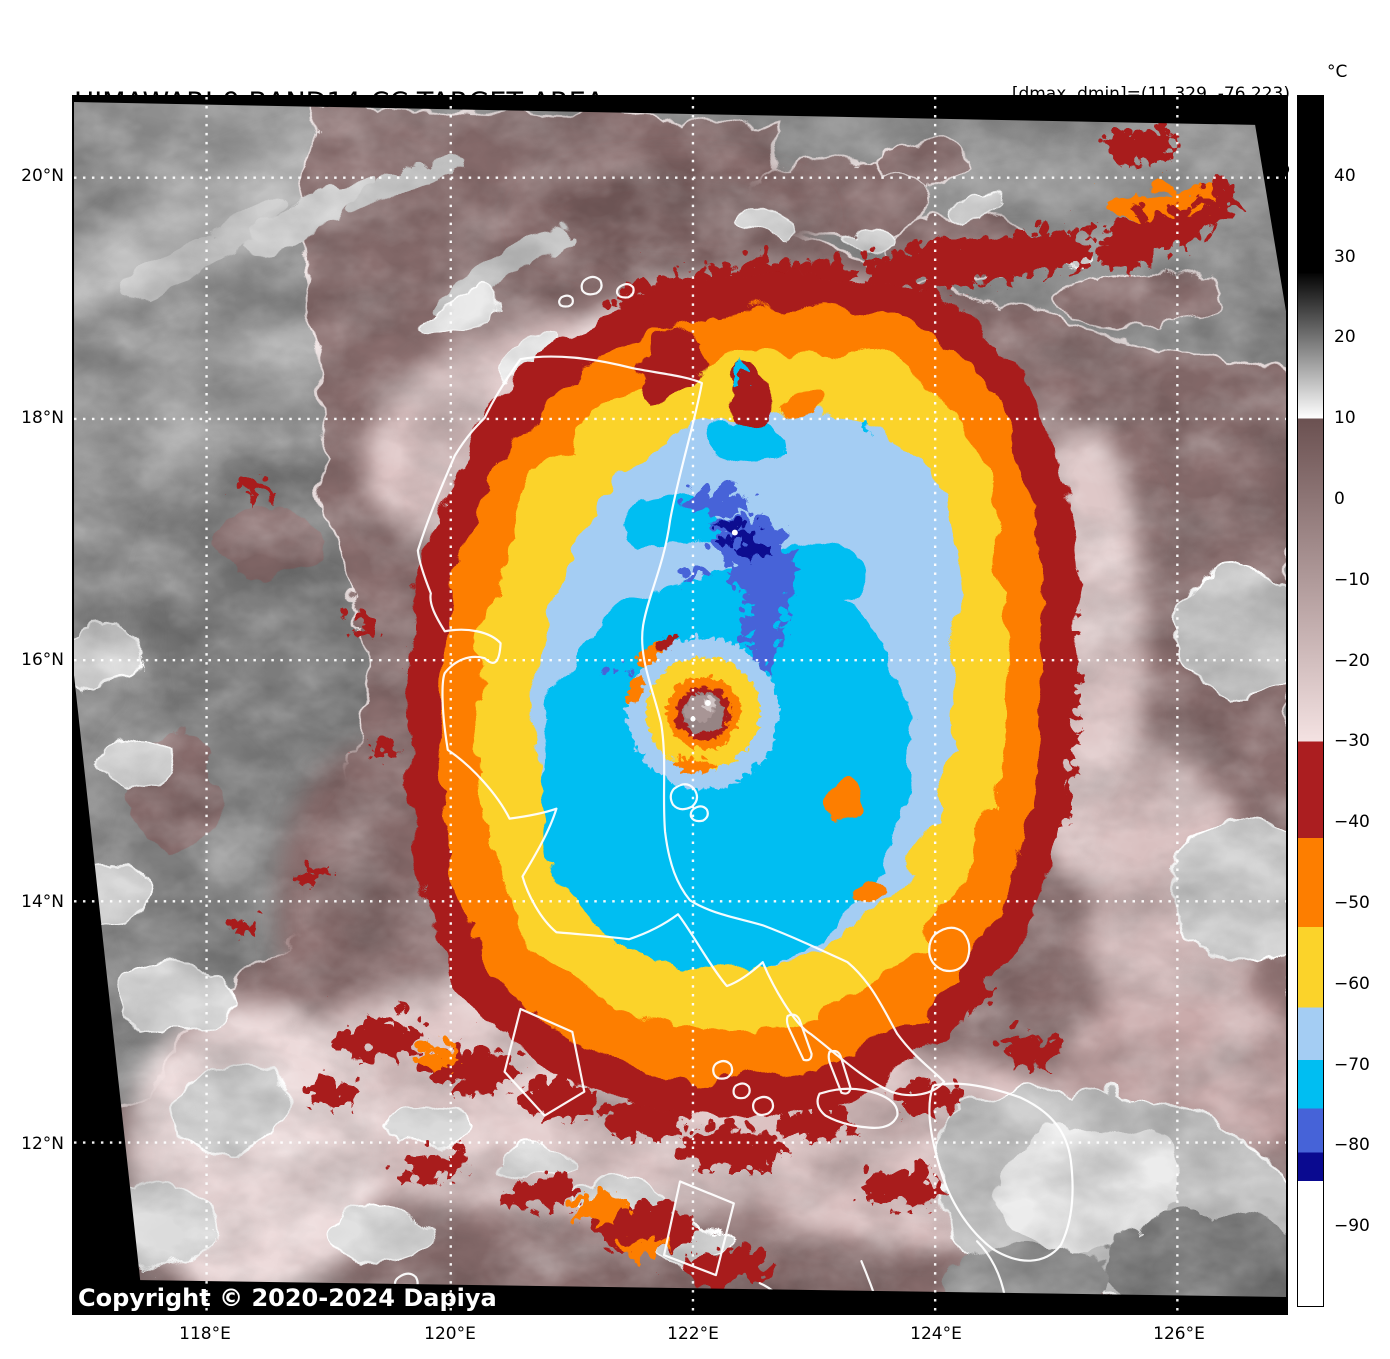 This screenshot has width=1390, height=1359. What do you see at coordinates (450, 1334) in the screenshot?
I see `lon-label: 120°E` at bounding box center [450, 1334].